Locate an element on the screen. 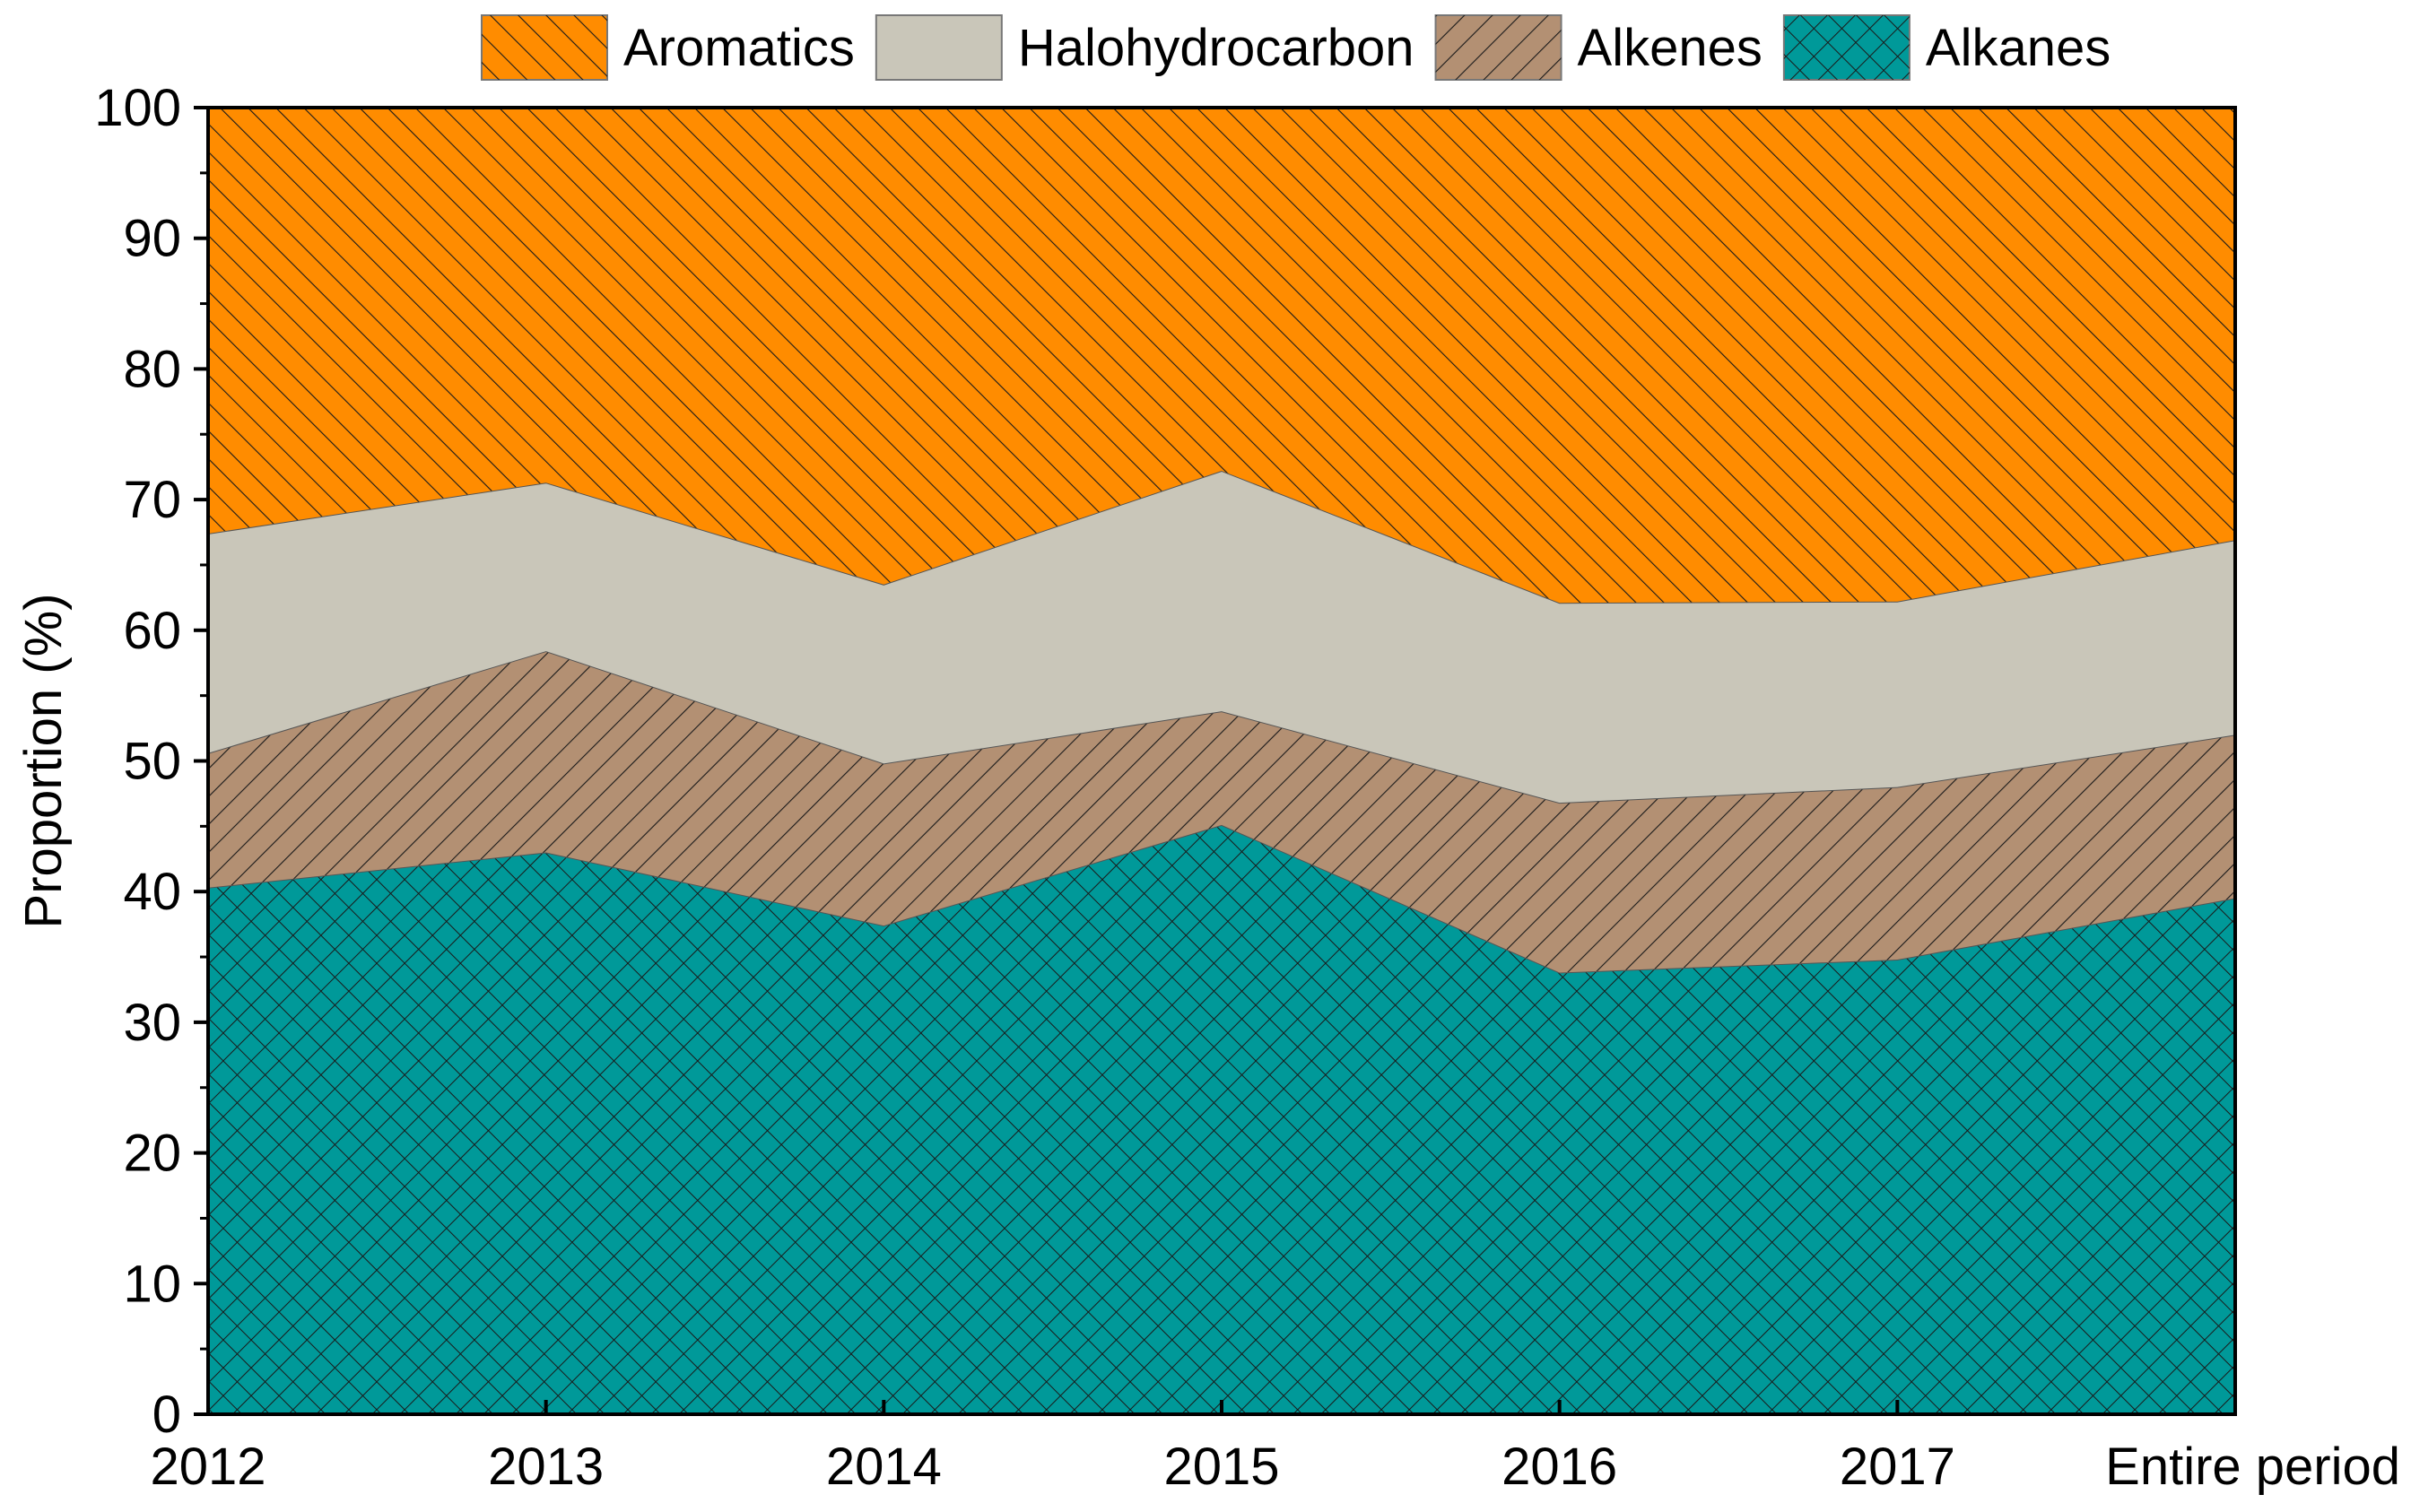 The height and width of the screenshot is (1512, 2411). y-tick-label: 0 is located at coordinates (166, 1415).